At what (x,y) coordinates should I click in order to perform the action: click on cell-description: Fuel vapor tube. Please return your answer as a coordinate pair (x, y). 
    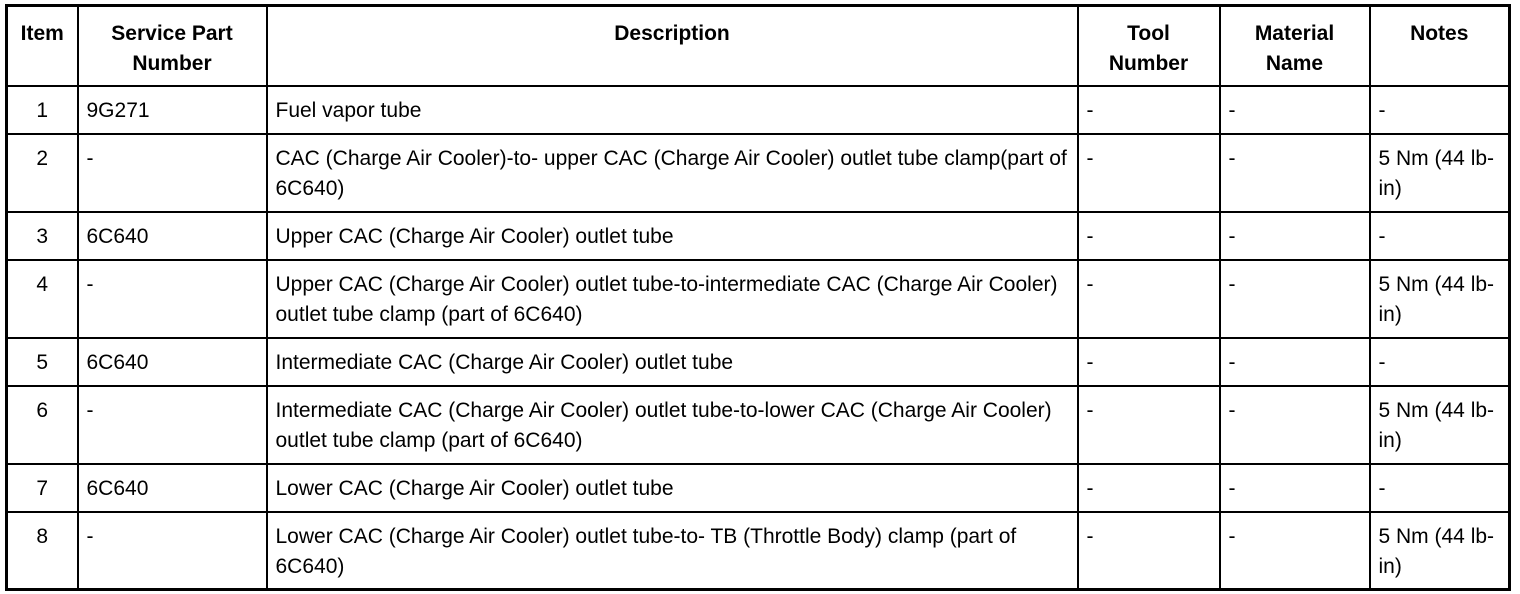
    Looking at the image, I should click on (672, 109).